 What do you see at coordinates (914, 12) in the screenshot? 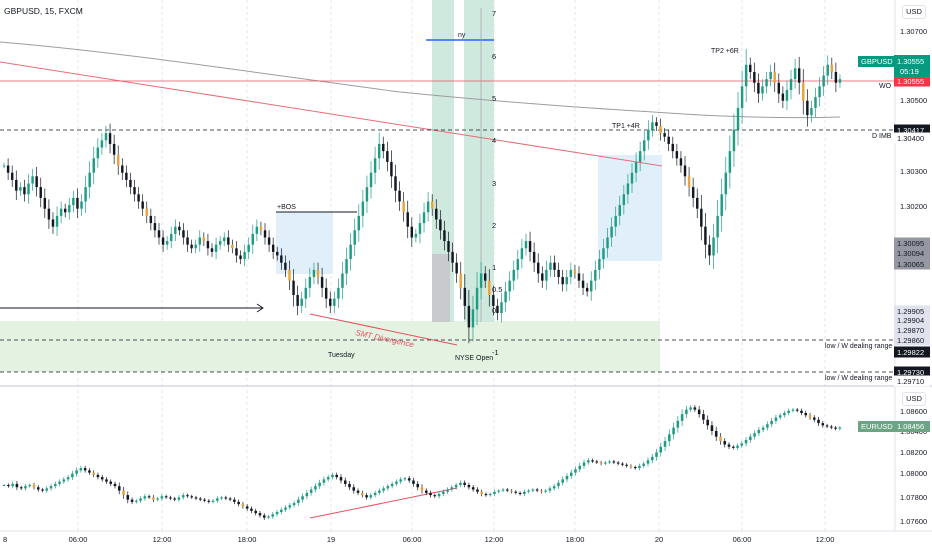
I see `currency-button-top: USD` at bounding box center [914, 12].